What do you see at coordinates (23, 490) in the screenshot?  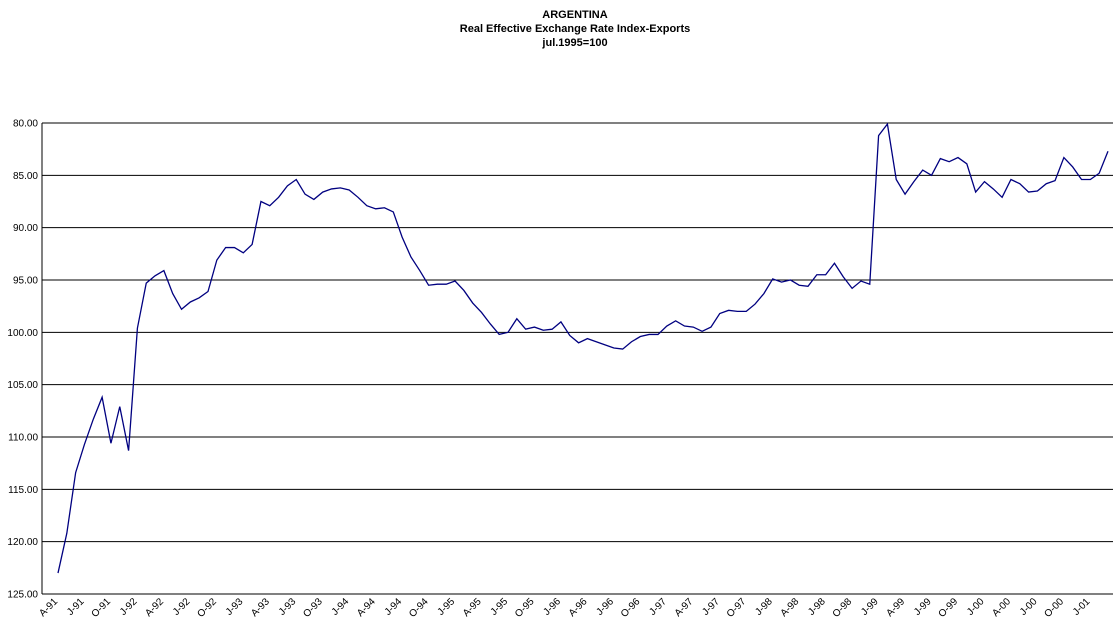 I see `y-tick-label: 115.00` at bounding box center [23, 490].